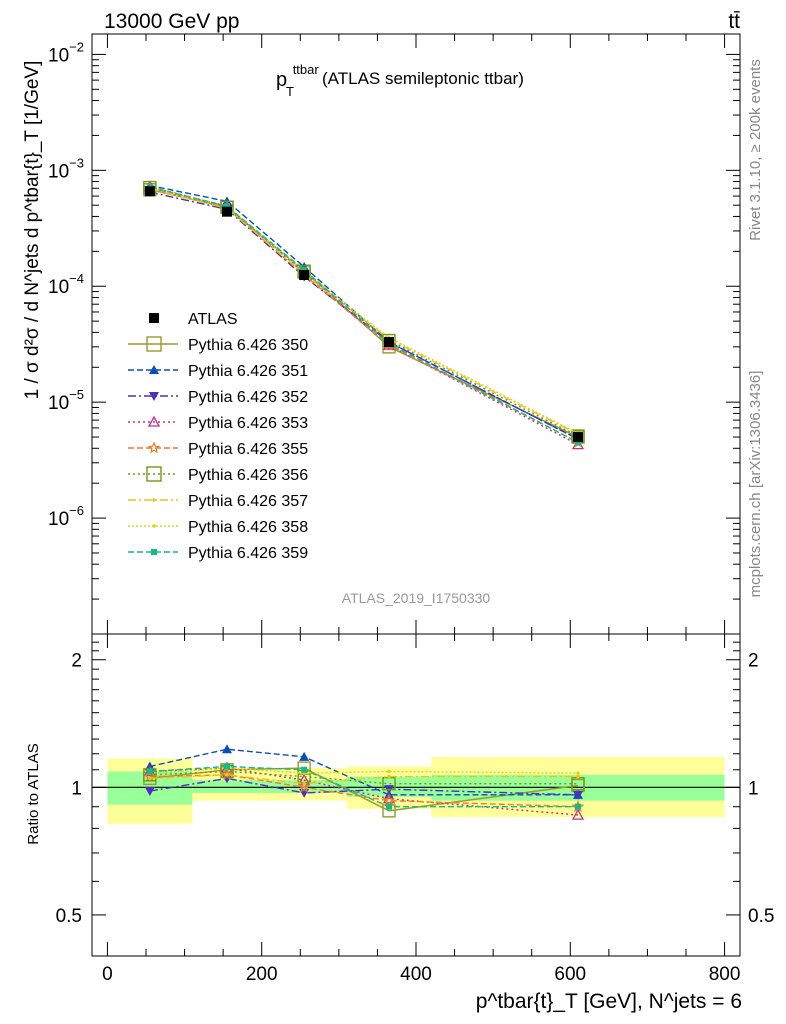  What do you see at coordinates (69, 916) in the screenshot?
I see `ratio-tick-label-left: 0.5` at bounding box center [69, 916].